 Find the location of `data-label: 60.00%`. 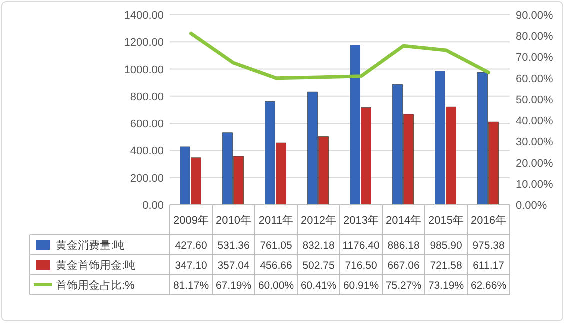

data-label: 60.00% is located at coordinates (276, 286).